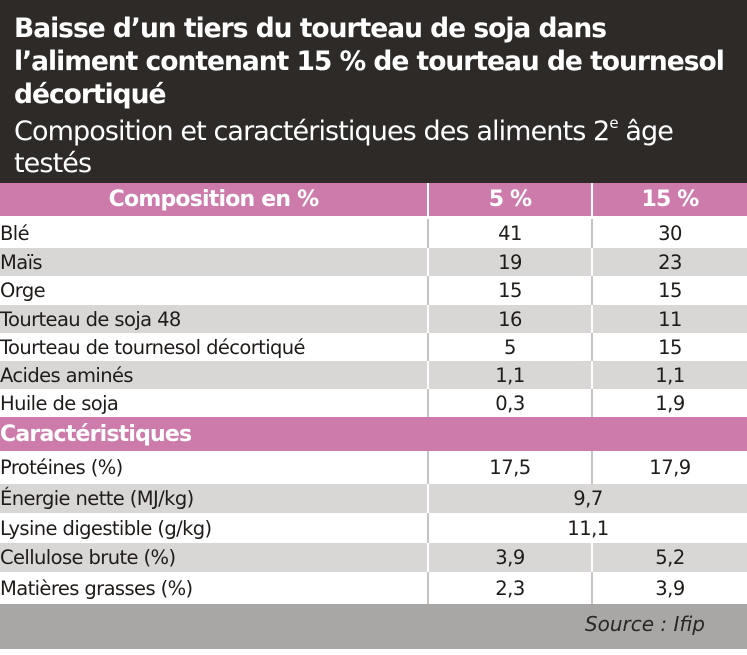 The width and height of the screenshot is (747, 655). Describe the element at coordinates (214, 403) in the screenshot. I see `row-label: Huile de soja` at that location.